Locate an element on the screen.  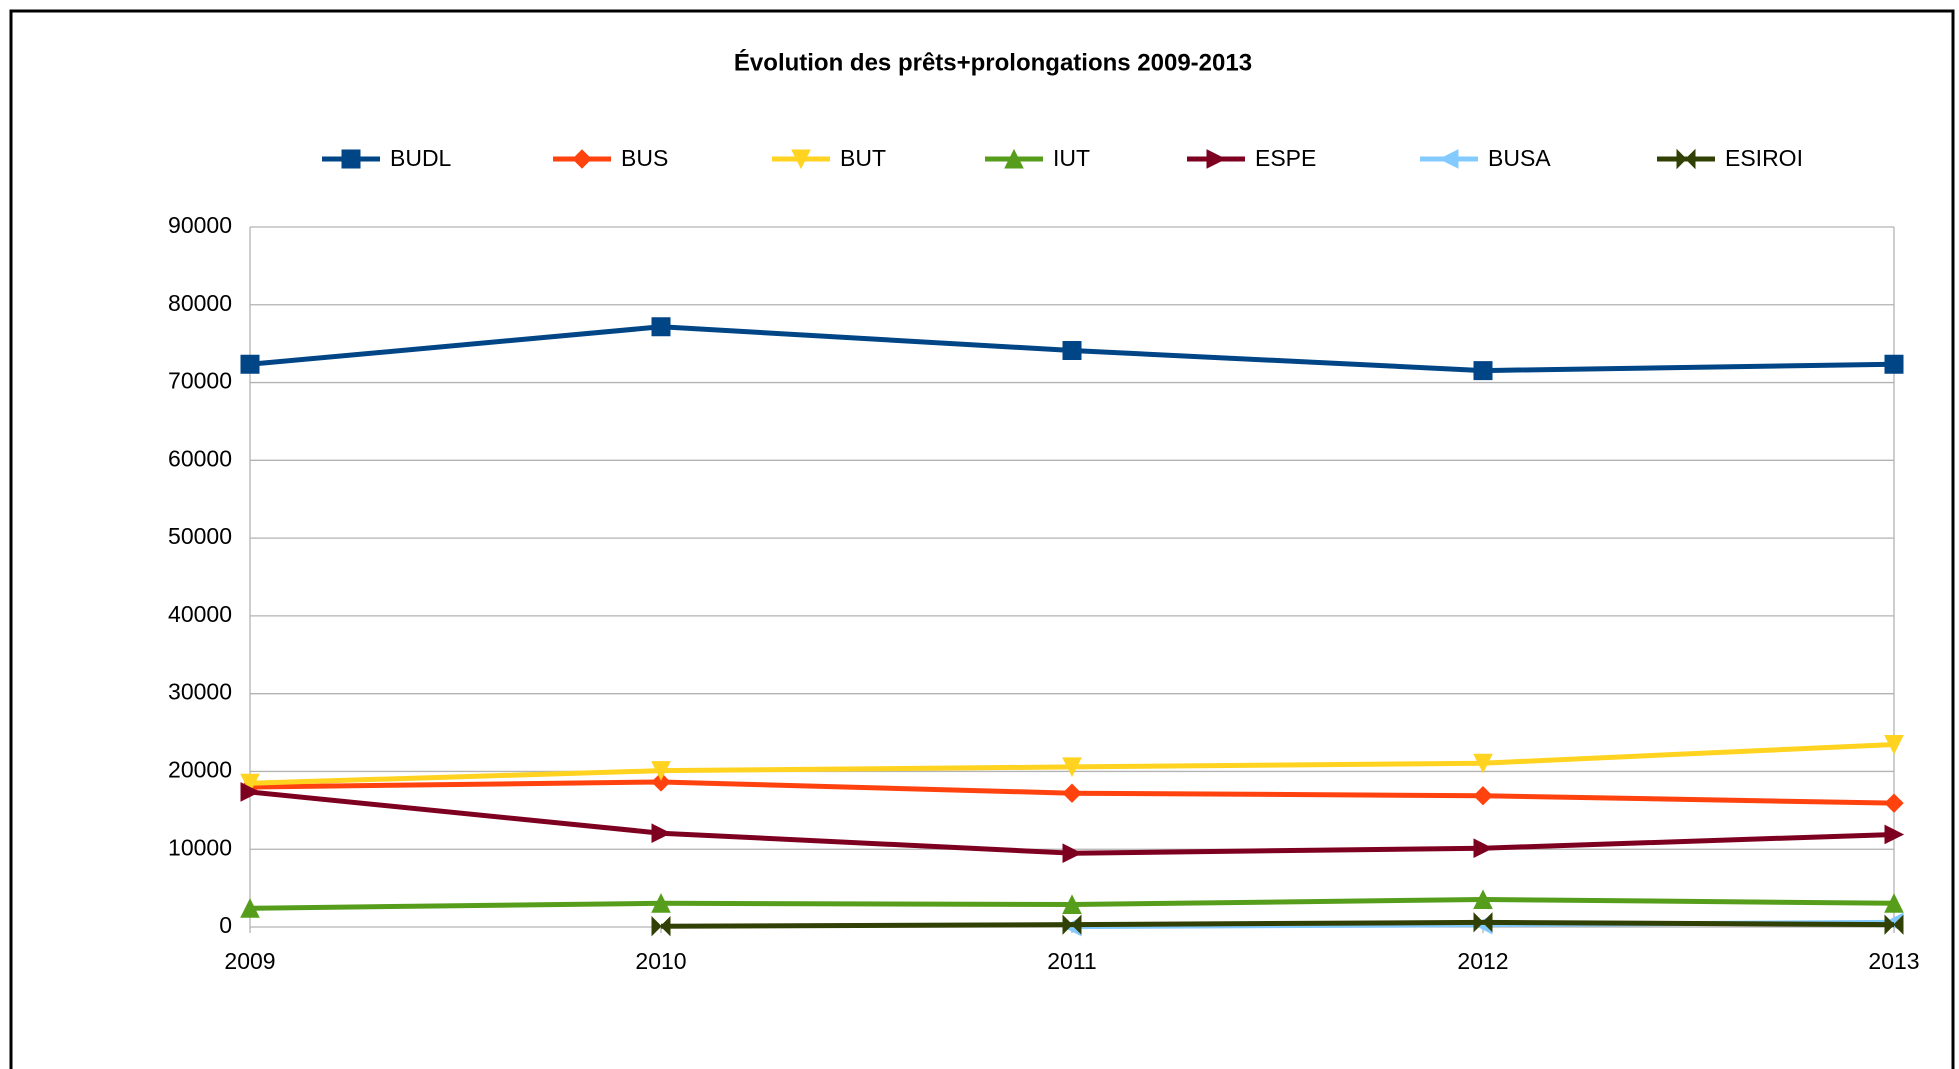
legend-label: BUS is located at coordinates (644, 158).